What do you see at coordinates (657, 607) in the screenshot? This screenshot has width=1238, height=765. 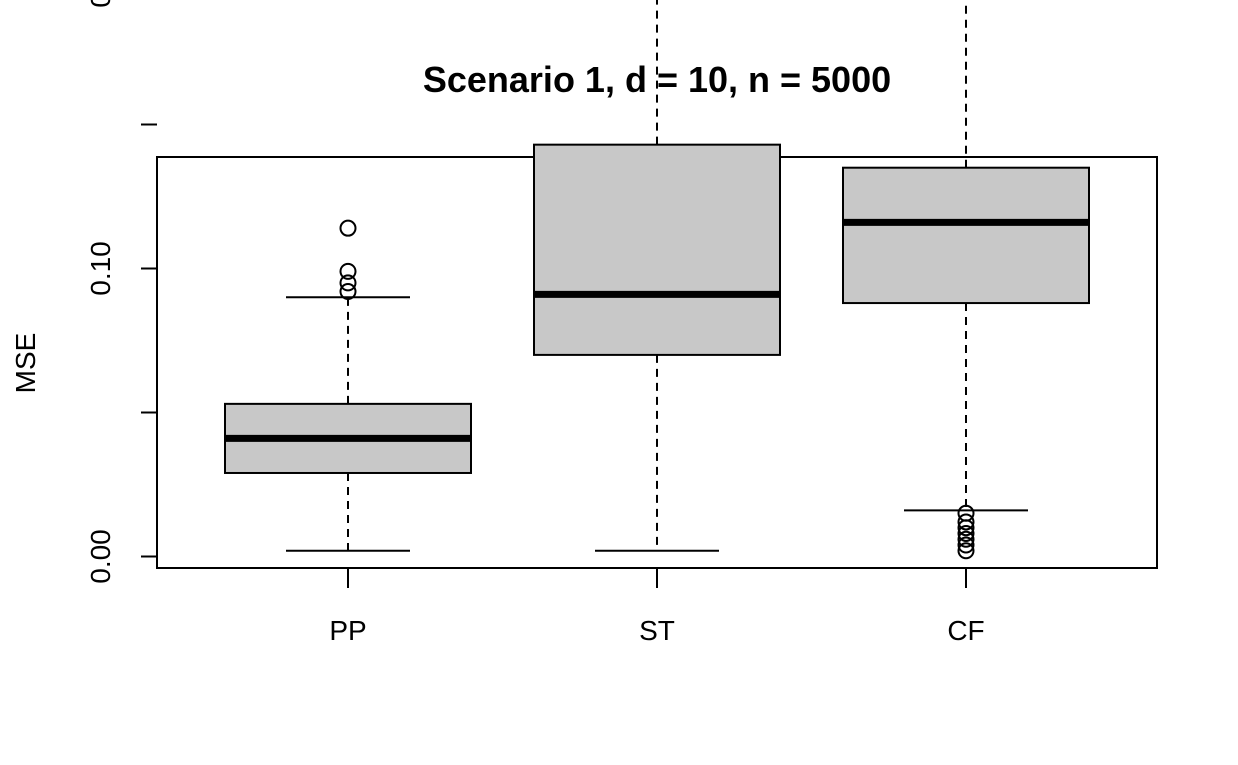 I see `x-axis: PP ST CF` at bounding box center [657, 607].